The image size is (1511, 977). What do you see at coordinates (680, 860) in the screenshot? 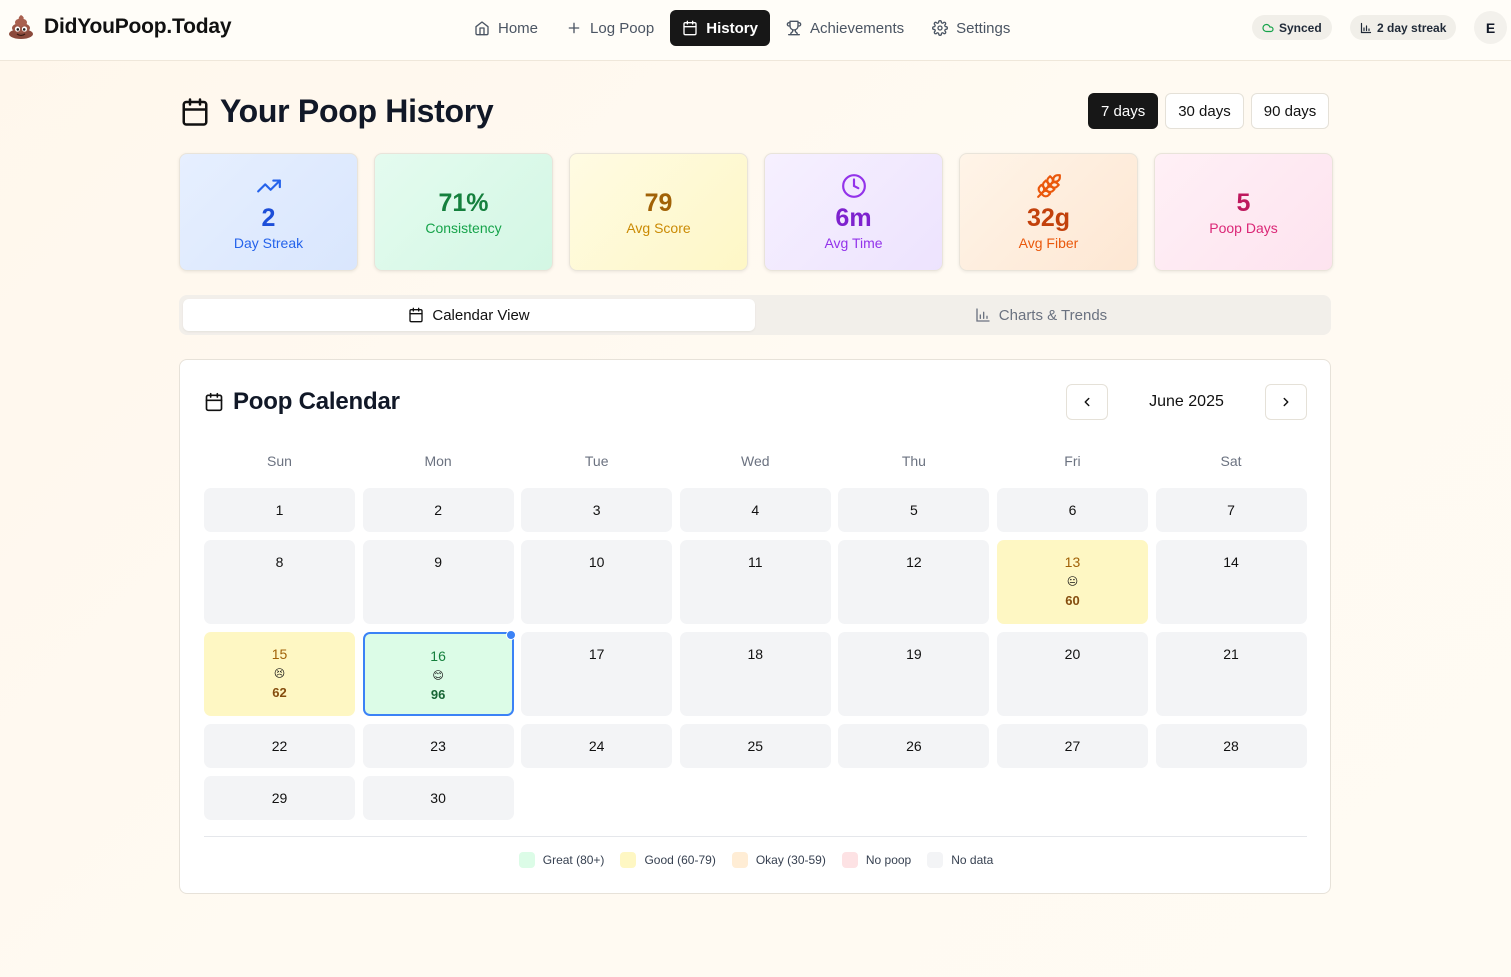
I see `legend-label: Good (60-79)` at bounding box center [680, 860].